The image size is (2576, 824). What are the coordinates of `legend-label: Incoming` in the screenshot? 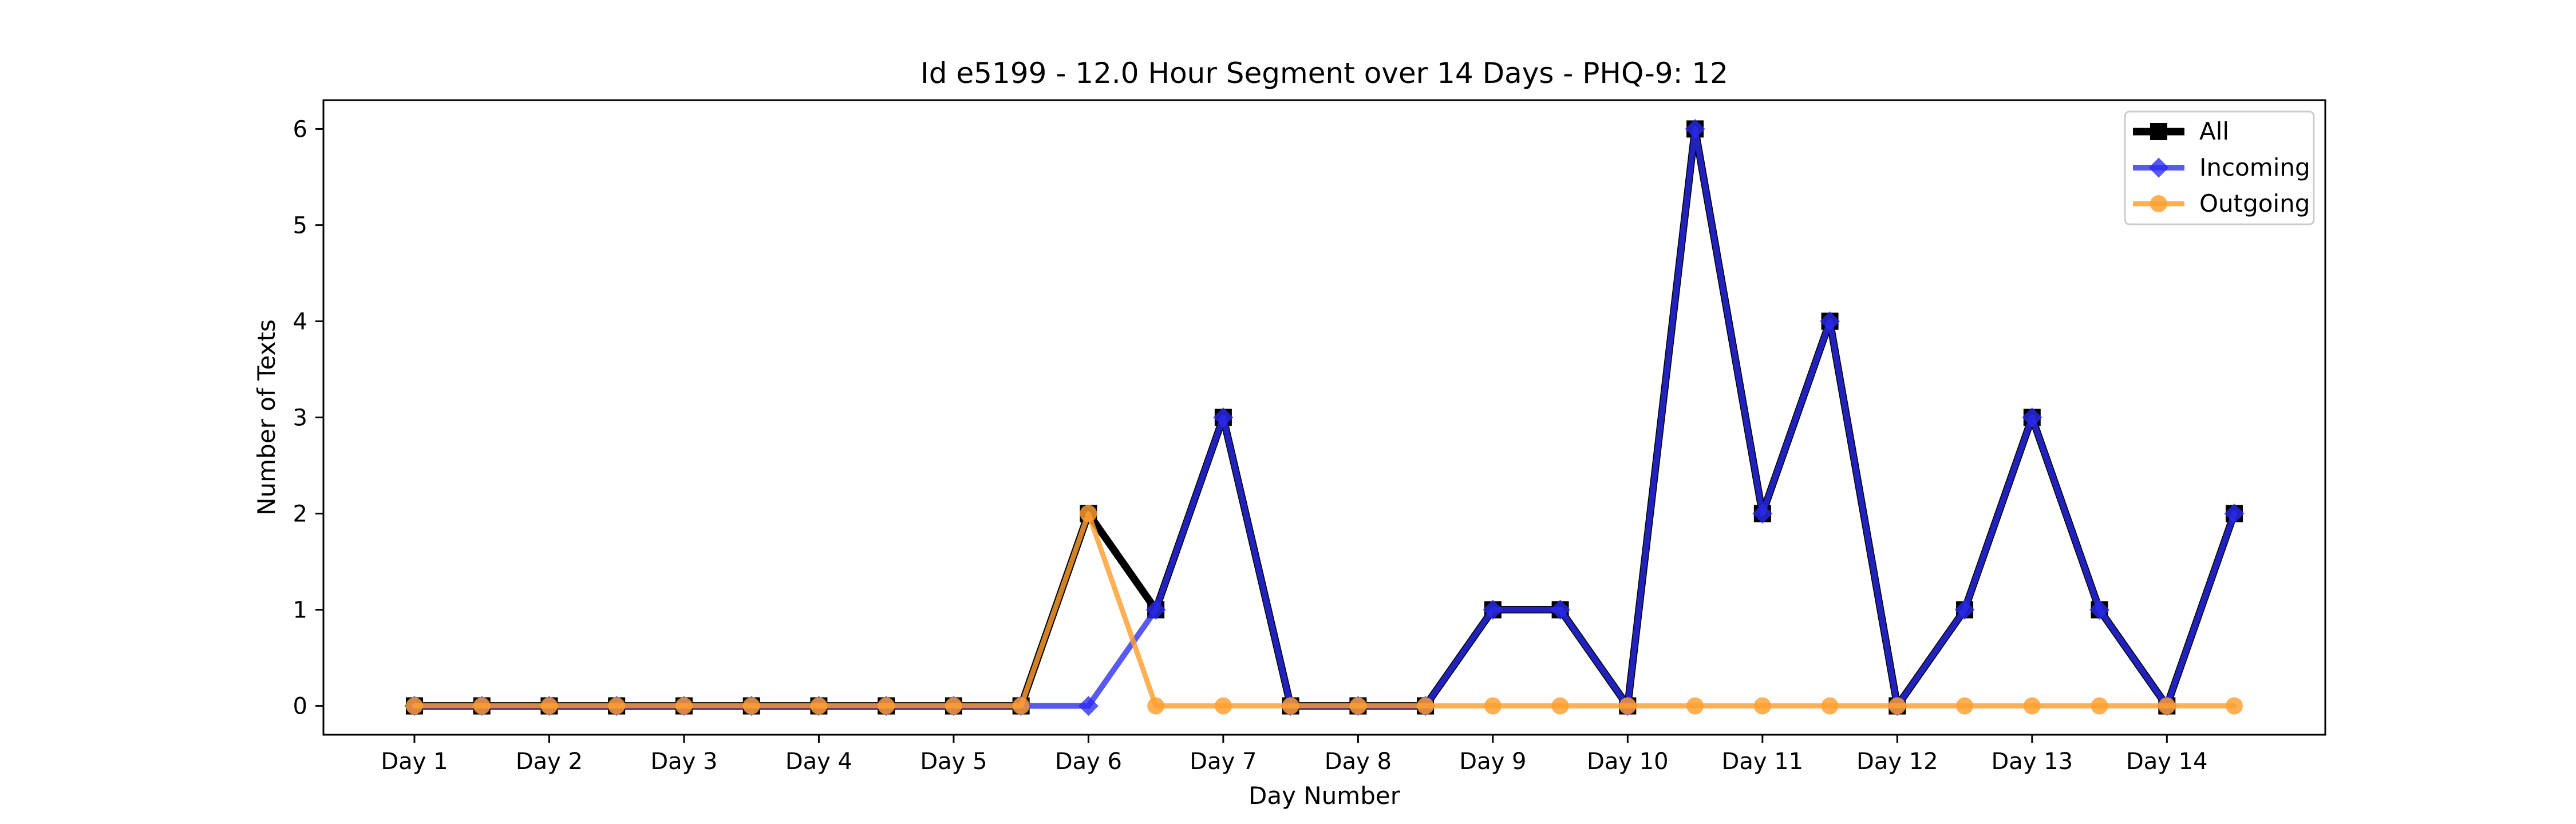 It's located at (2254, 167).